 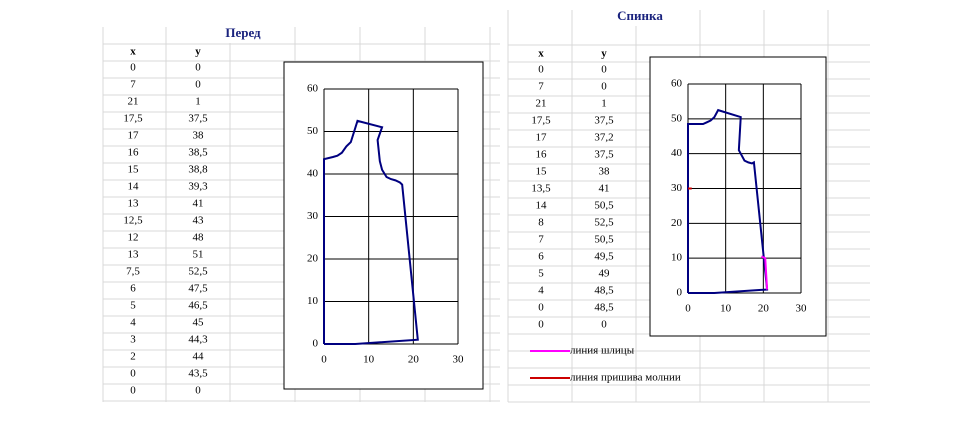 I want to click on table-cell: 51, so click(x=198, y=255).